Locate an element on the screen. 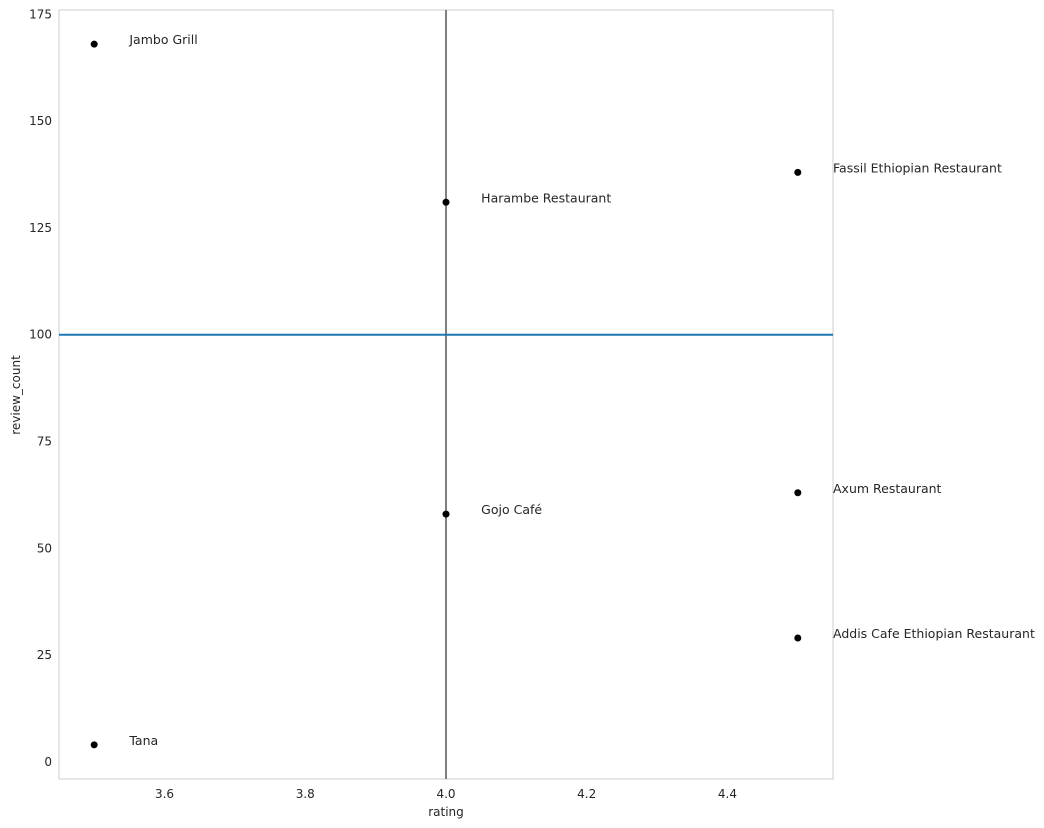 The width and height of the screenshot is (1044, 828). data-point-label: Jambo Grill is located at coordinates (162, 39).